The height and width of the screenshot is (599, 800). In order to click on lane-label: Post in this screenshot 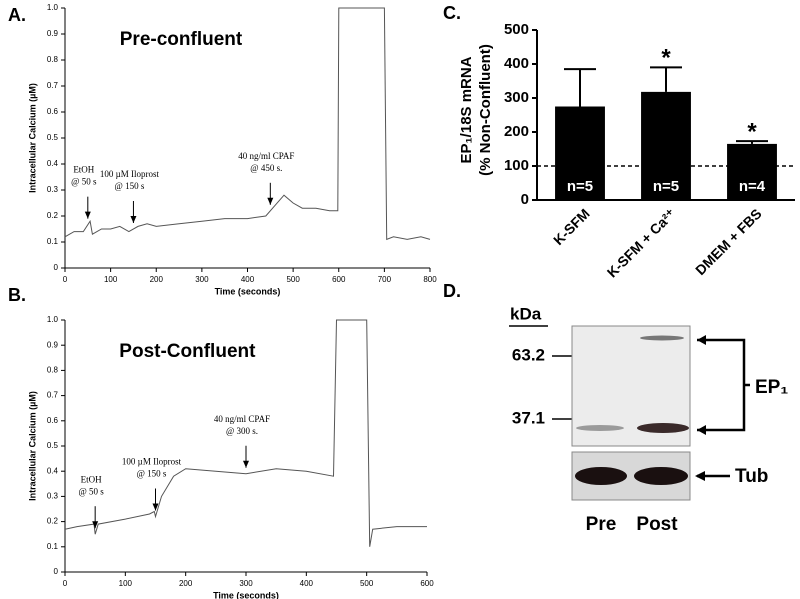, I will do `click(657, 524)`.